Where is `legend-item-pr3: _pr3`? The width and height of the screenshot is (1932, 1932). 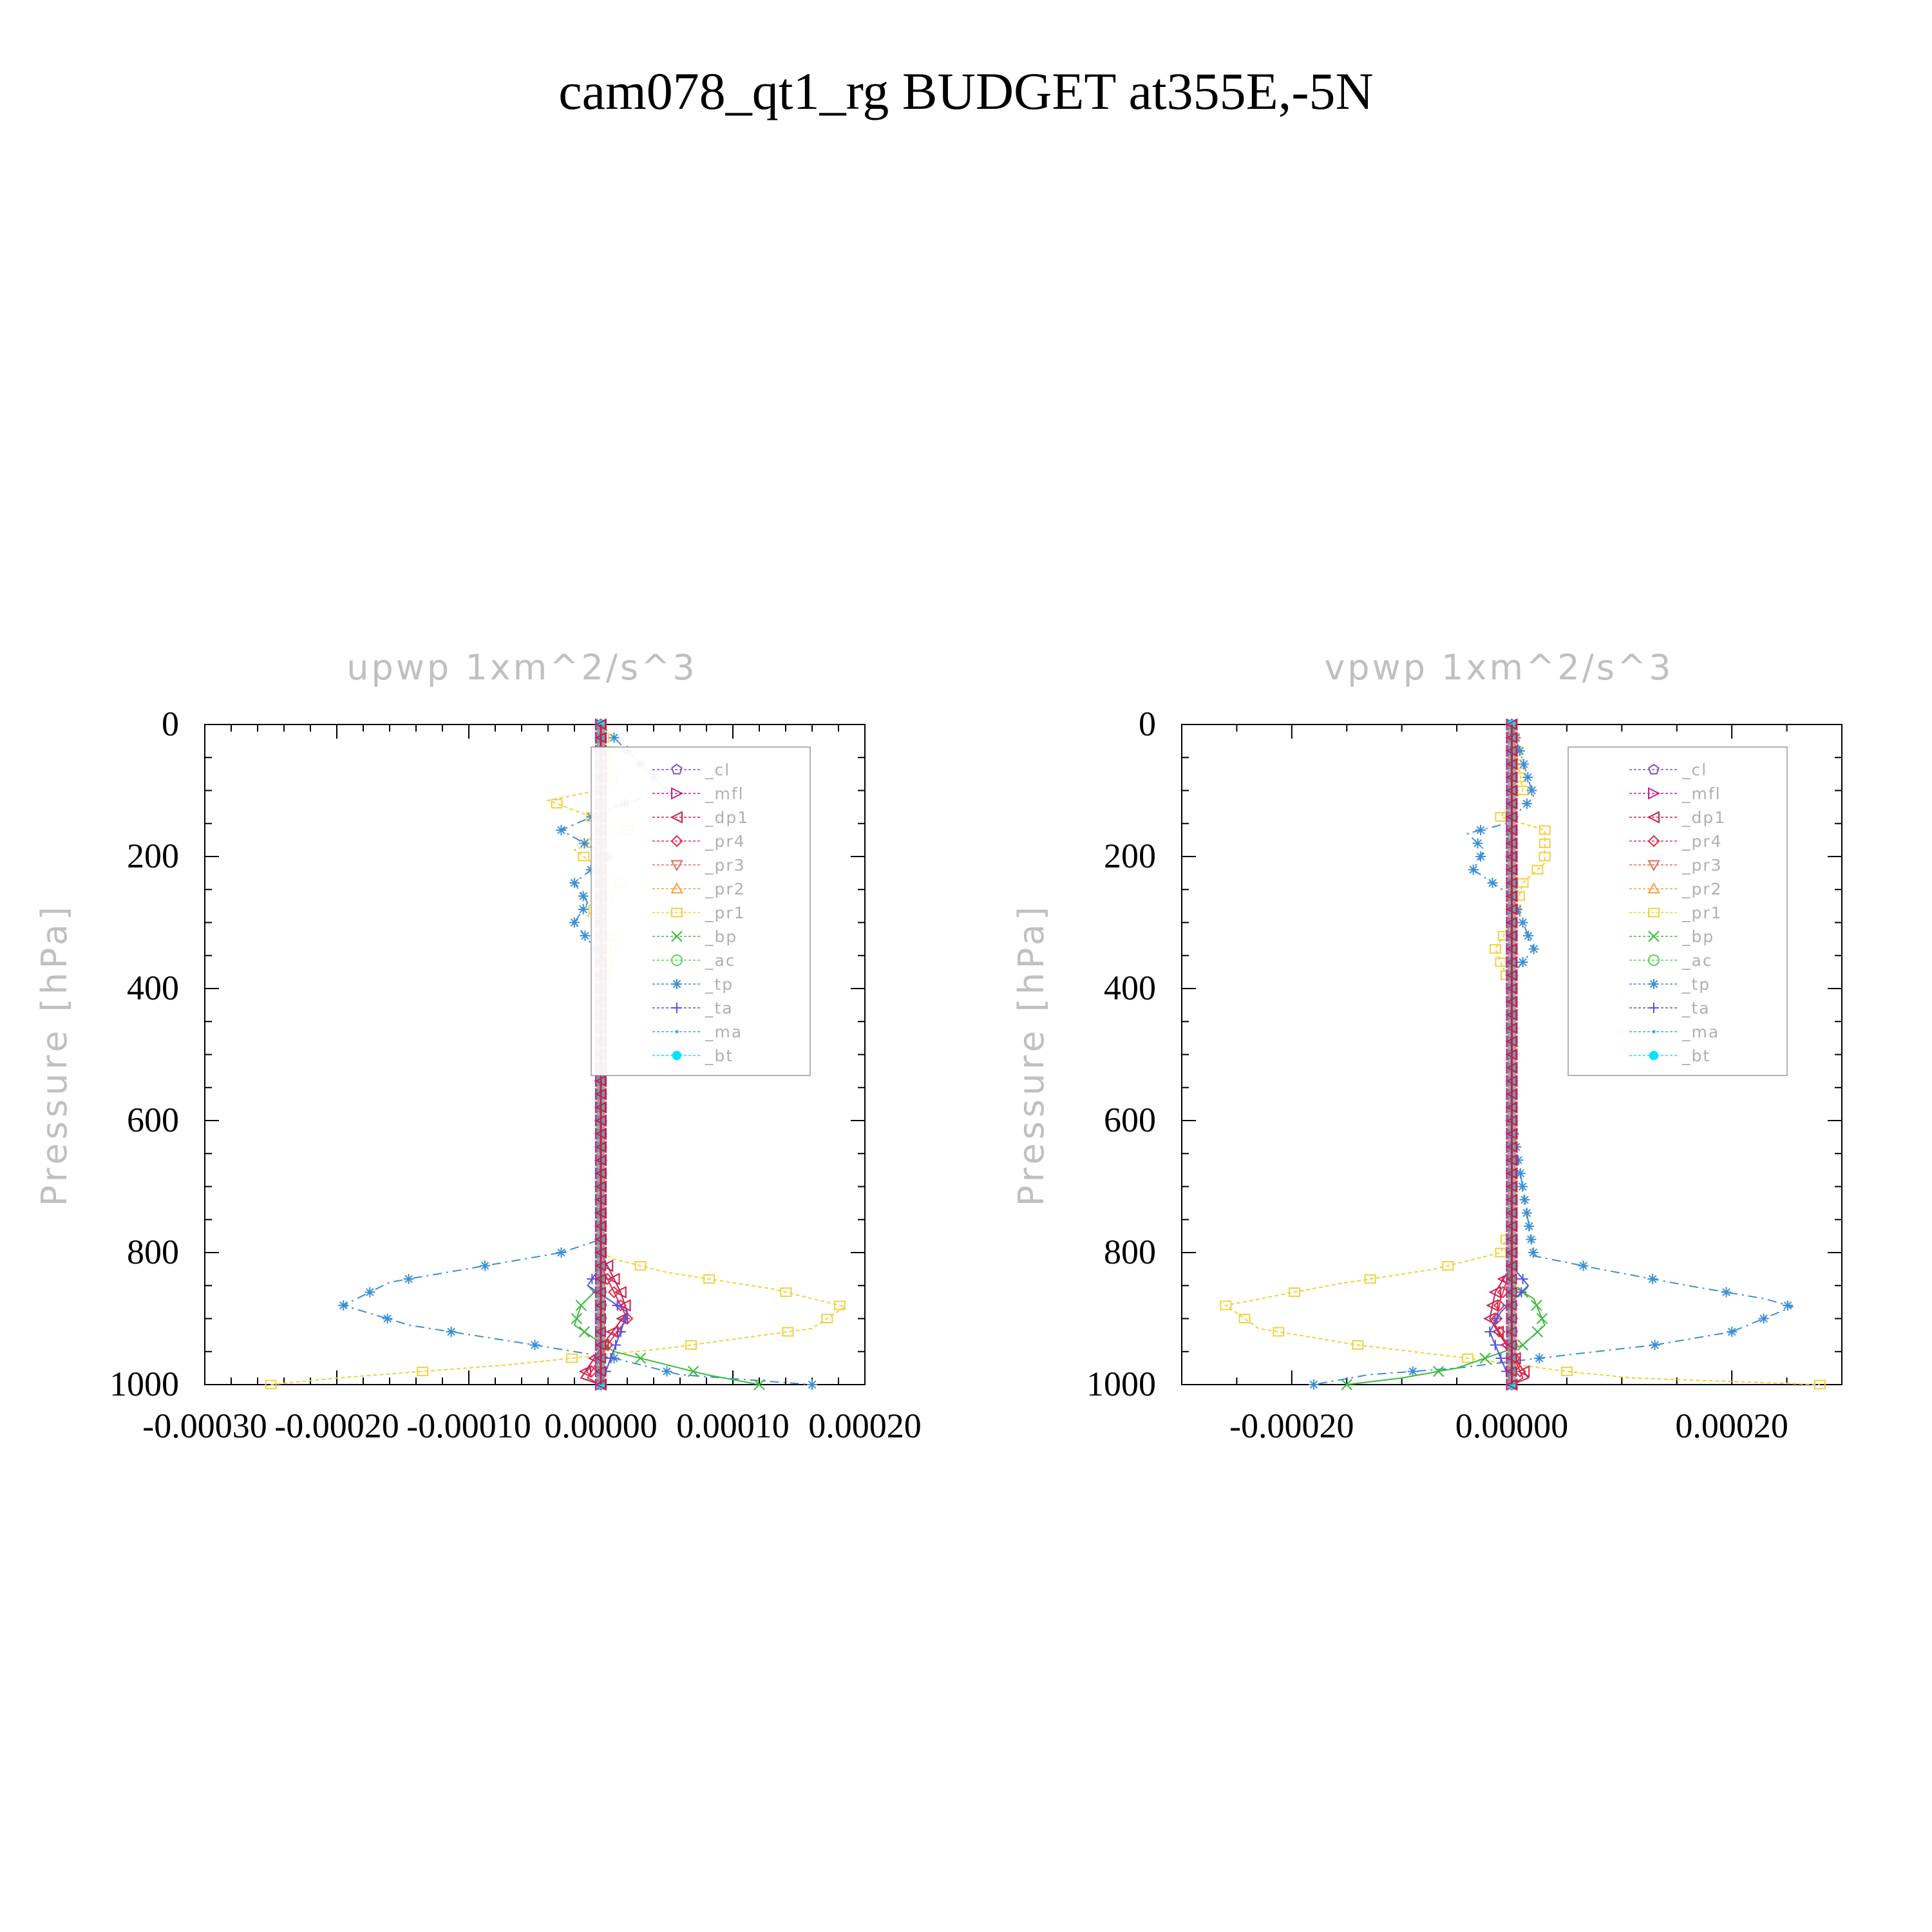
legend-item-pr3: _pr3 is located at coordinates (698, 866).